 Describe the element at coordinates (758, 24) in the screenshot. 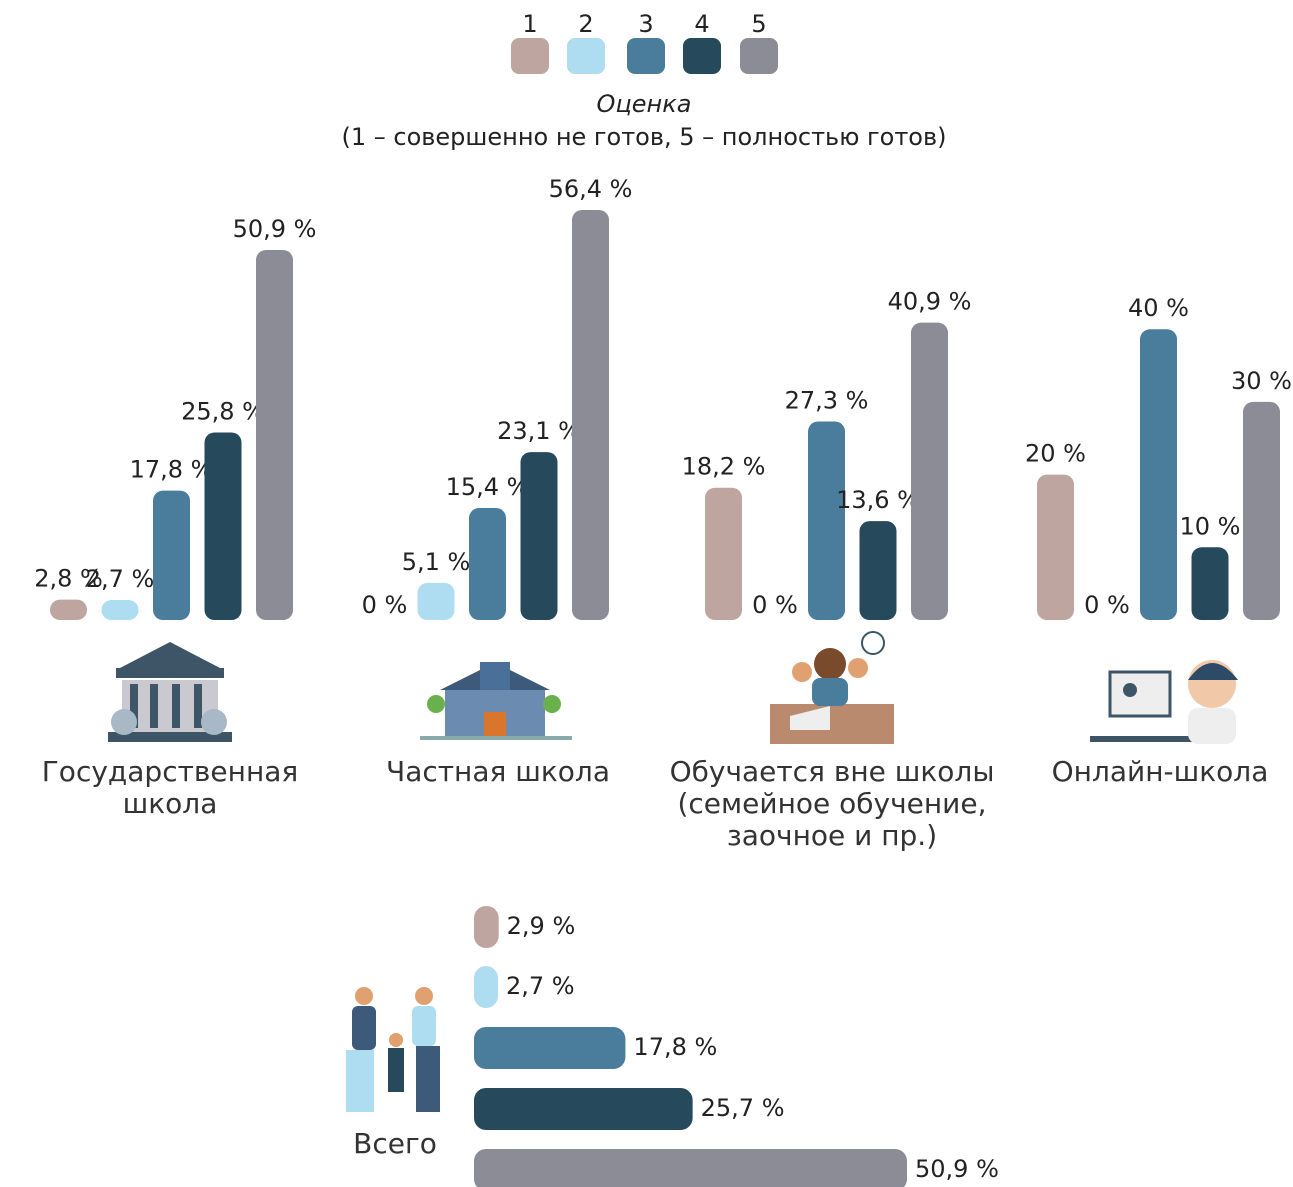

I see `legend-label: 5` at that location.